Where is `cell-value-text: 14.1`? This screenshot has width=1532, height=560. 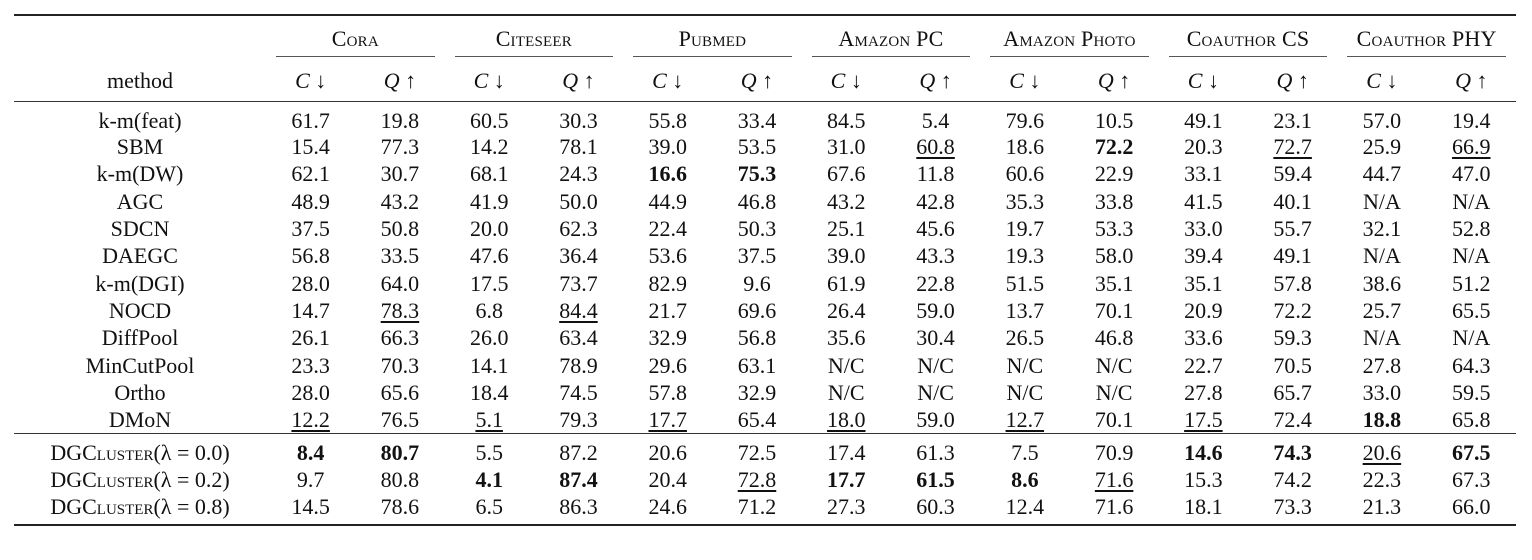 cell-value-text: 14.1 is located at coordinates (489, 365).